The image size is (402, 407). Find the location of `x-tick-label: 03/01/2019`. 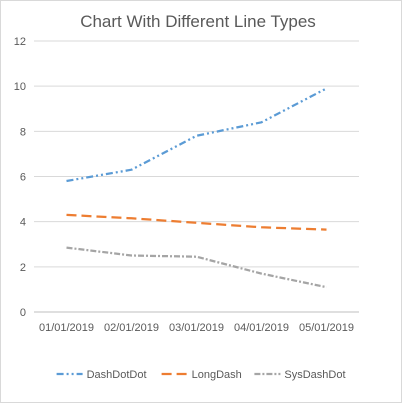

x-tick-label: 03/01/2019 is located at coordinates (196, 328).